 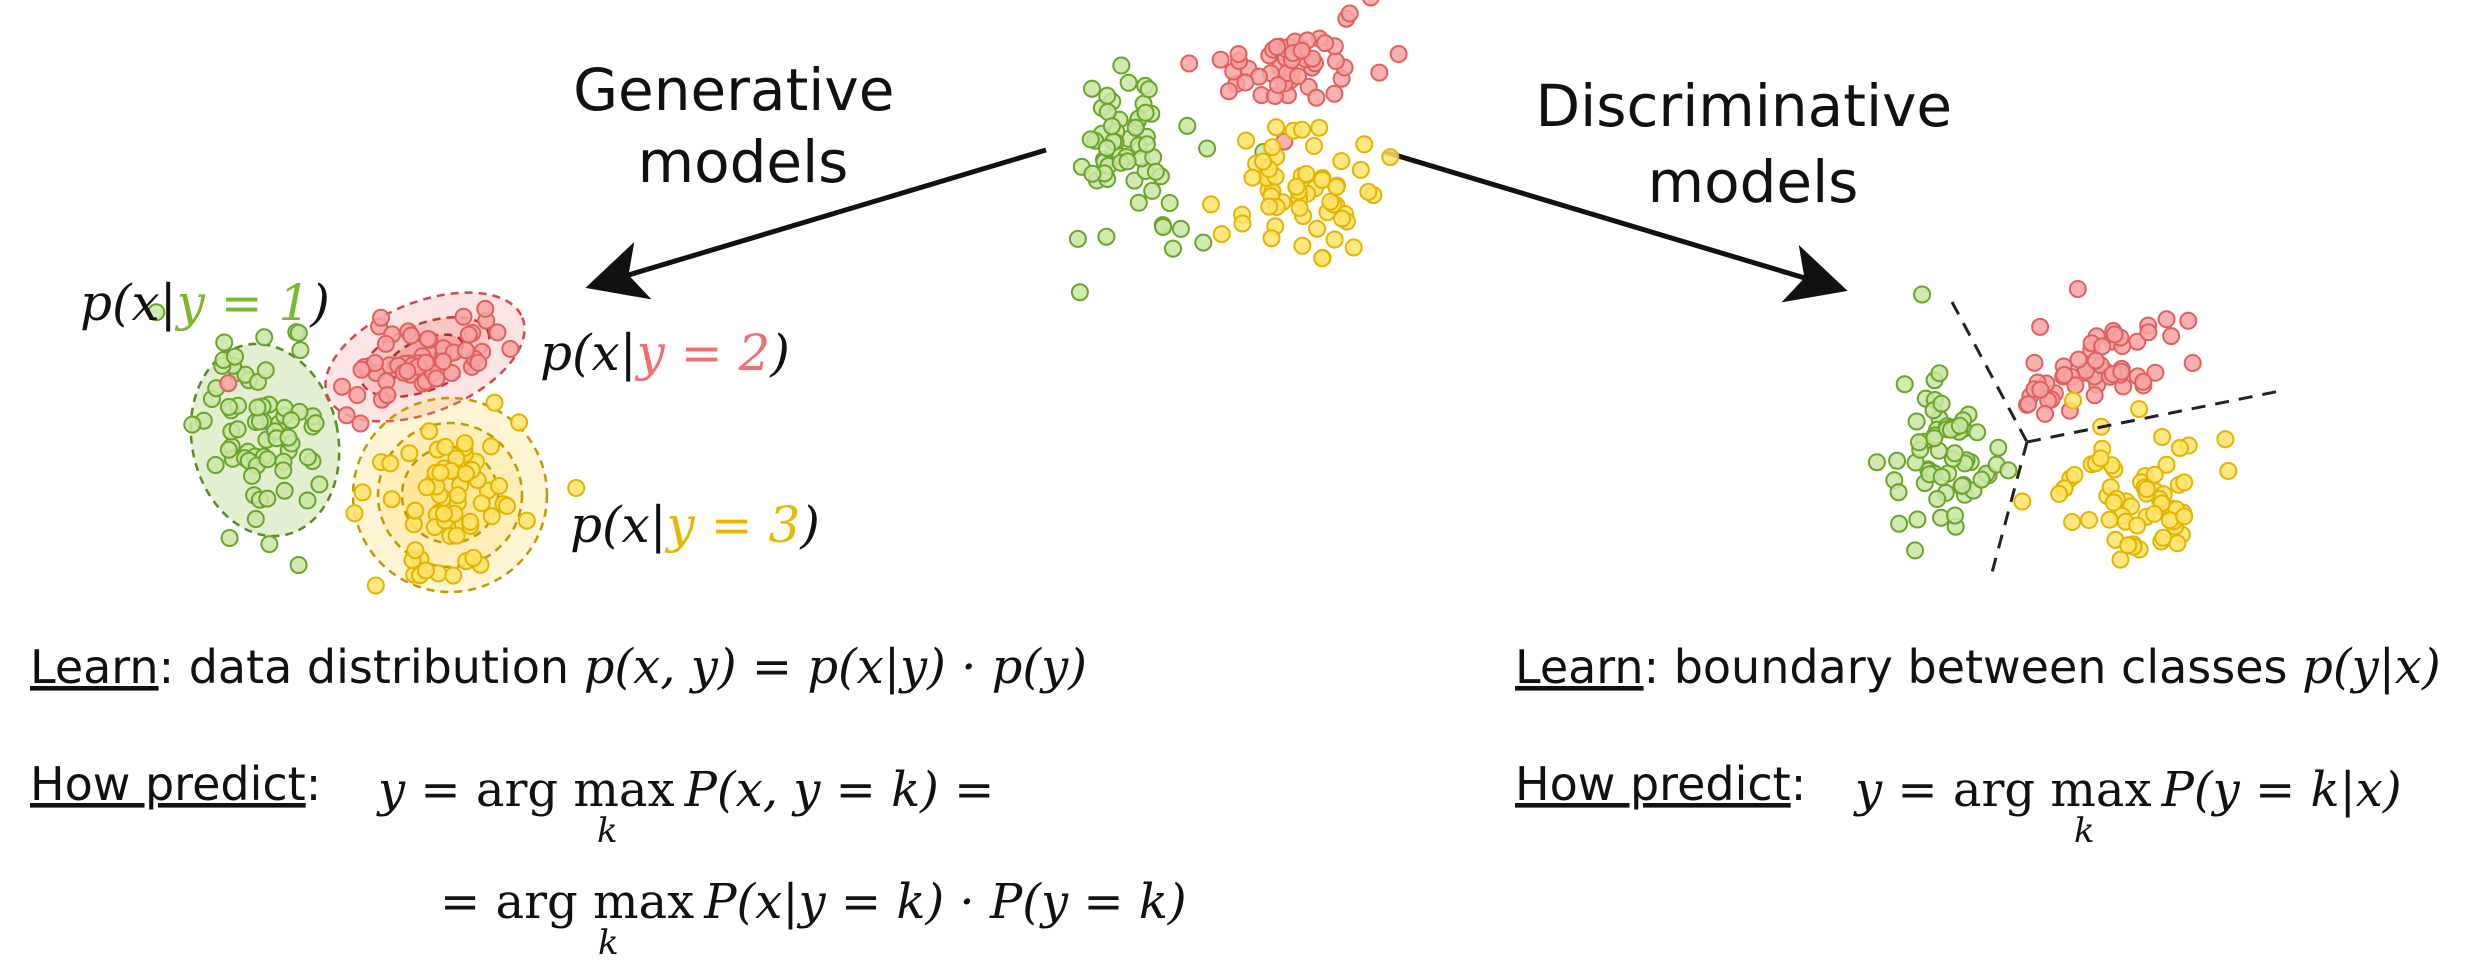 What do you see at coordinates (2084, 831) in the screenshot?
I see `discriminative-argmax-sub: k` at bounding box center [2084, 831].